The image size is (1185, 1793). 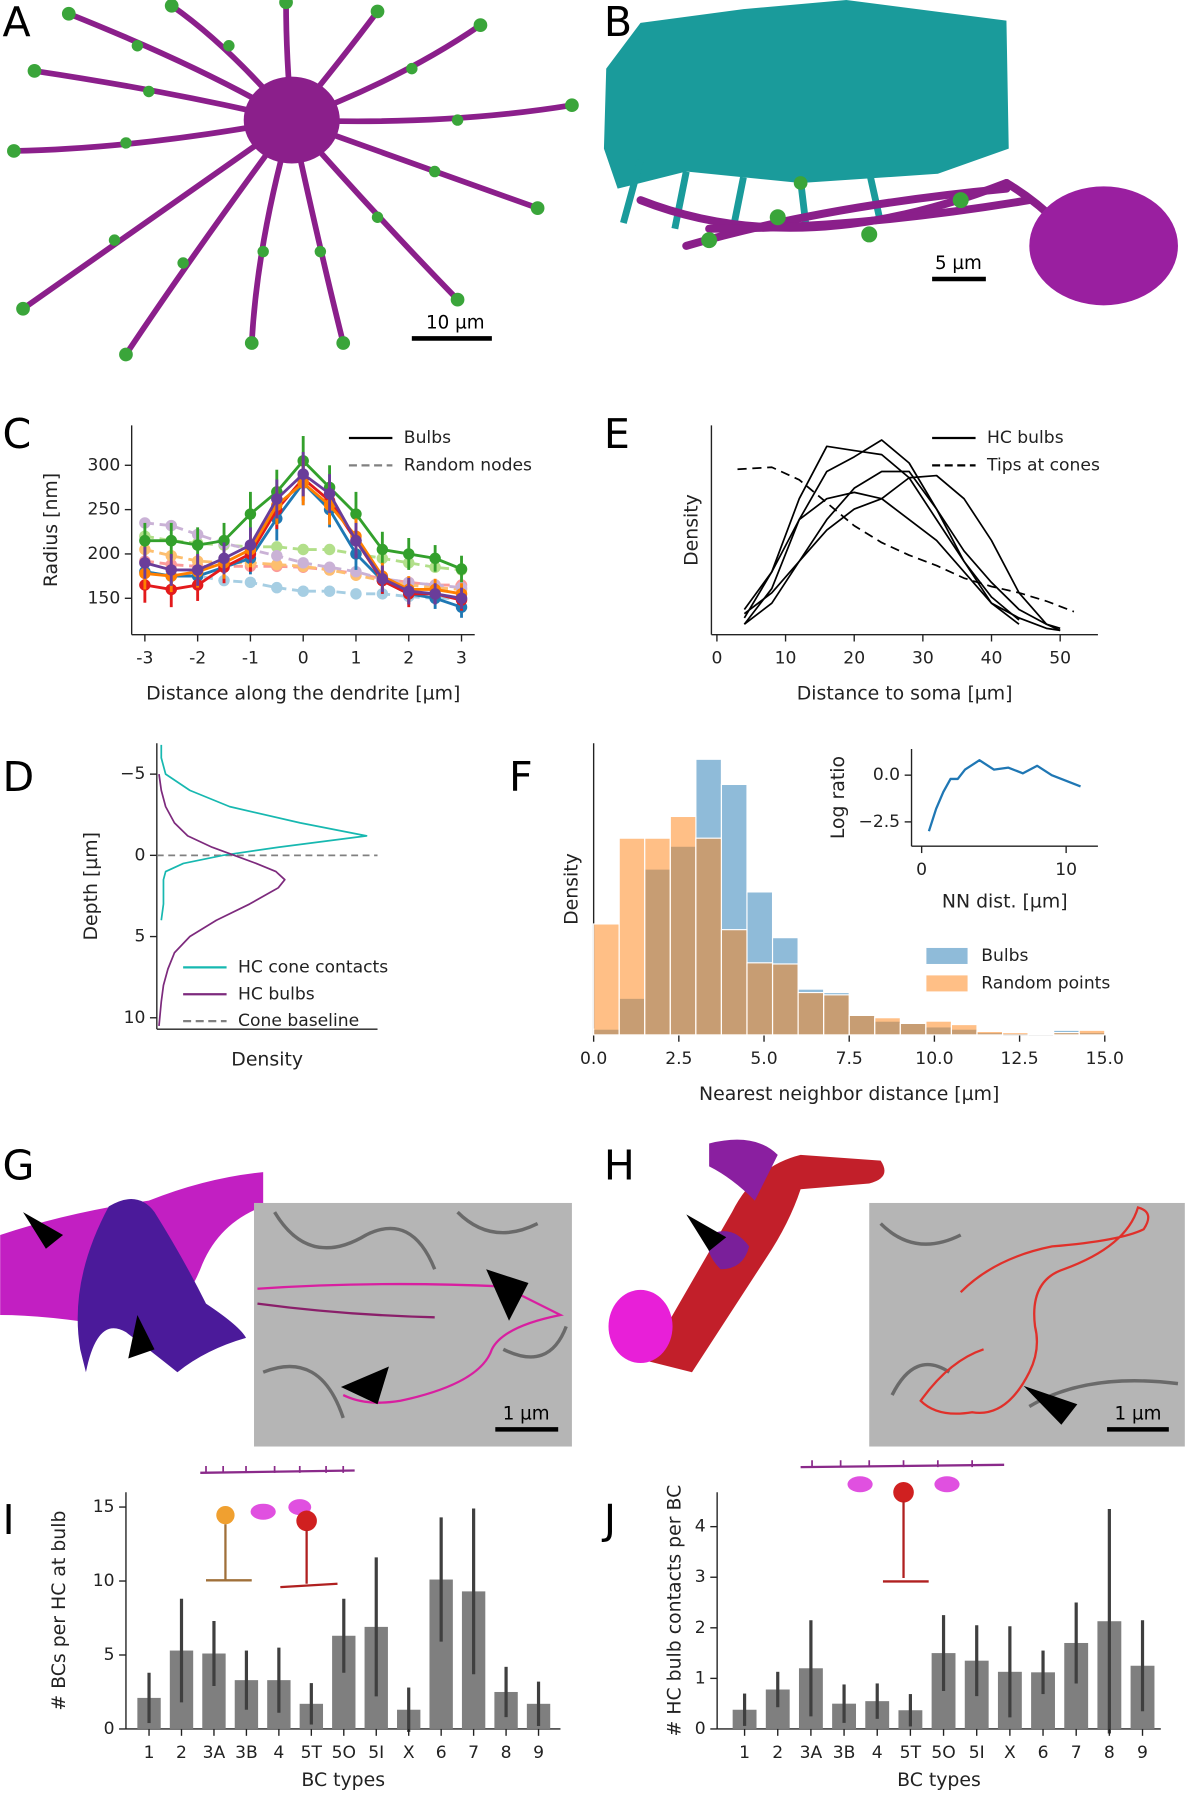 I want to click on y-axis-label: Radius [nm], so click(x=51, y=530).